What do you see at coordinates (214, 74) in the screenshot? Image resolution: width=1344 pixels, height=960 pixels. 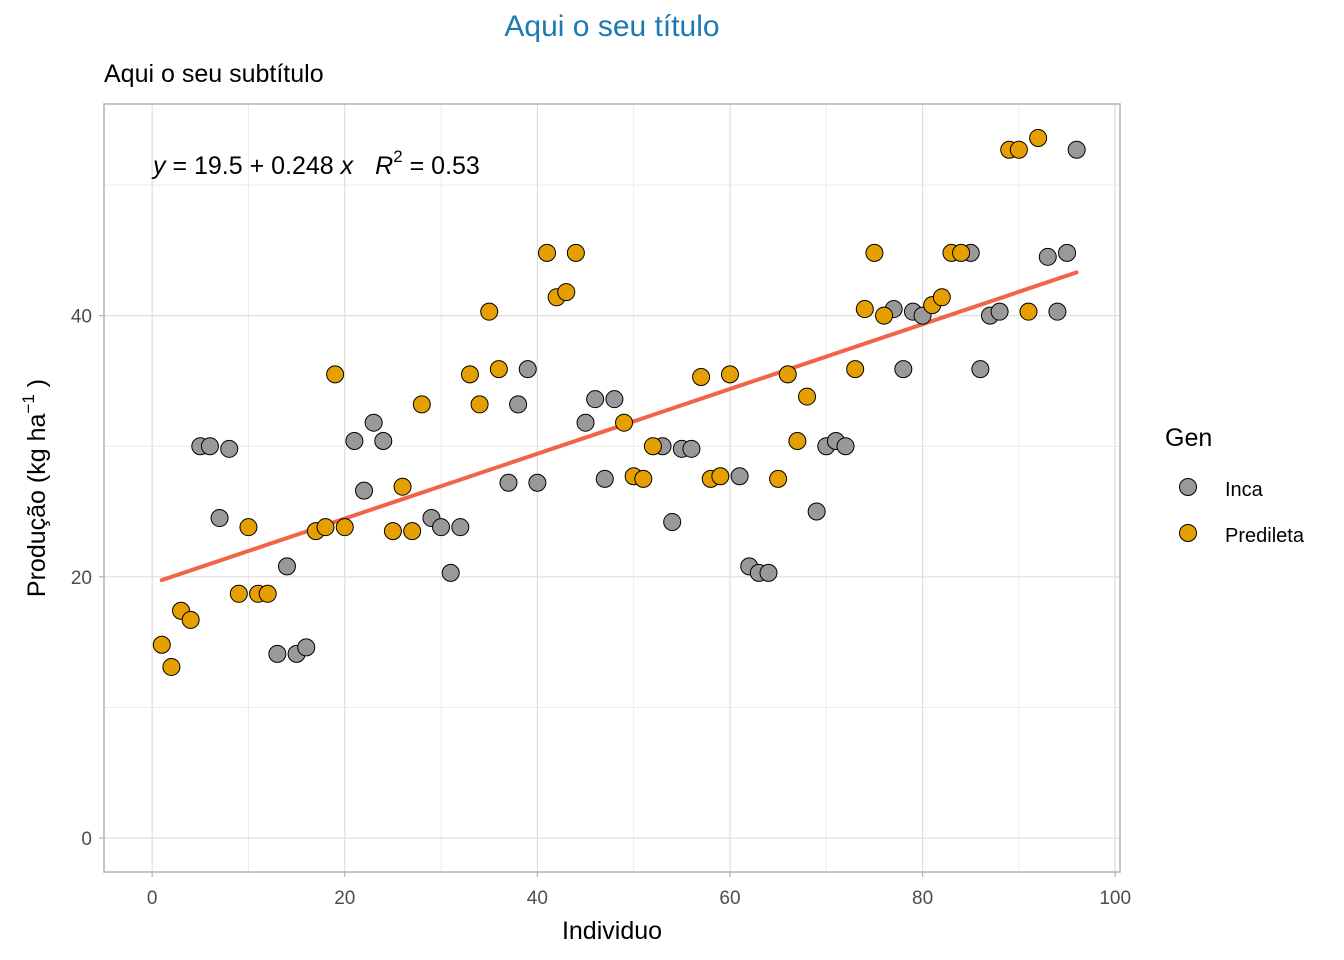 I see `chart-subtitle: Aqui o seu subtítulo` at bounding box center [214, 74].